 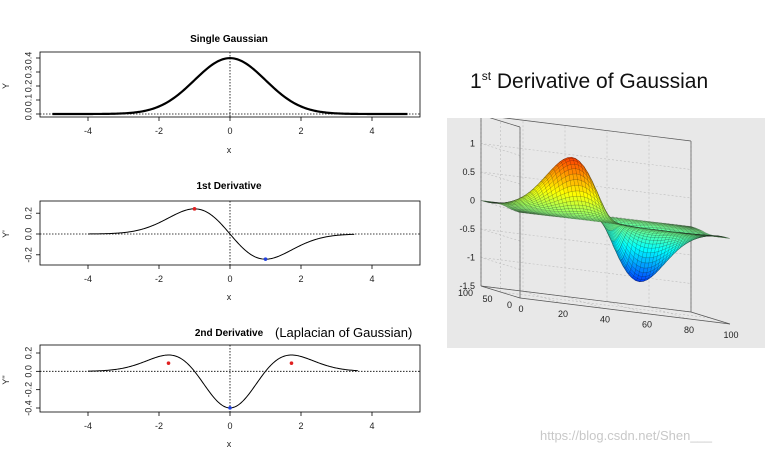 I want to click on title-rest: Derivative of Gaussian, so click(x=600, y=81).